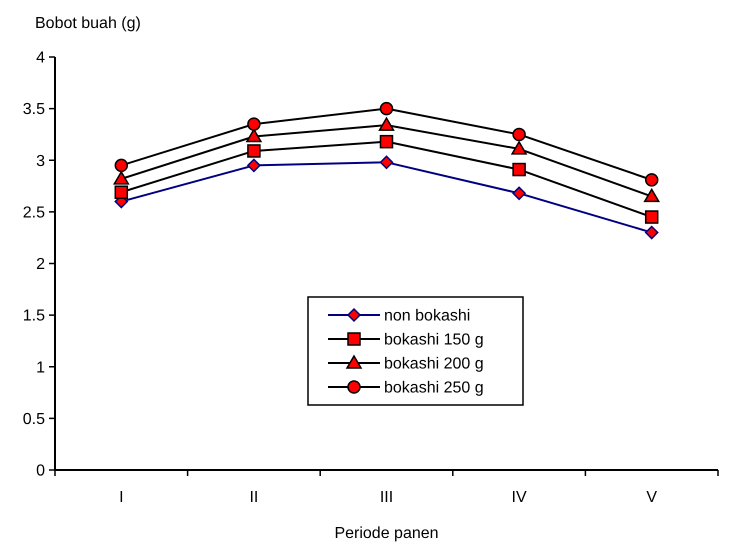  Describe the element at coordinates (34, 419) in the screenshot. I see `y-tick-label: 0.5` at that location.